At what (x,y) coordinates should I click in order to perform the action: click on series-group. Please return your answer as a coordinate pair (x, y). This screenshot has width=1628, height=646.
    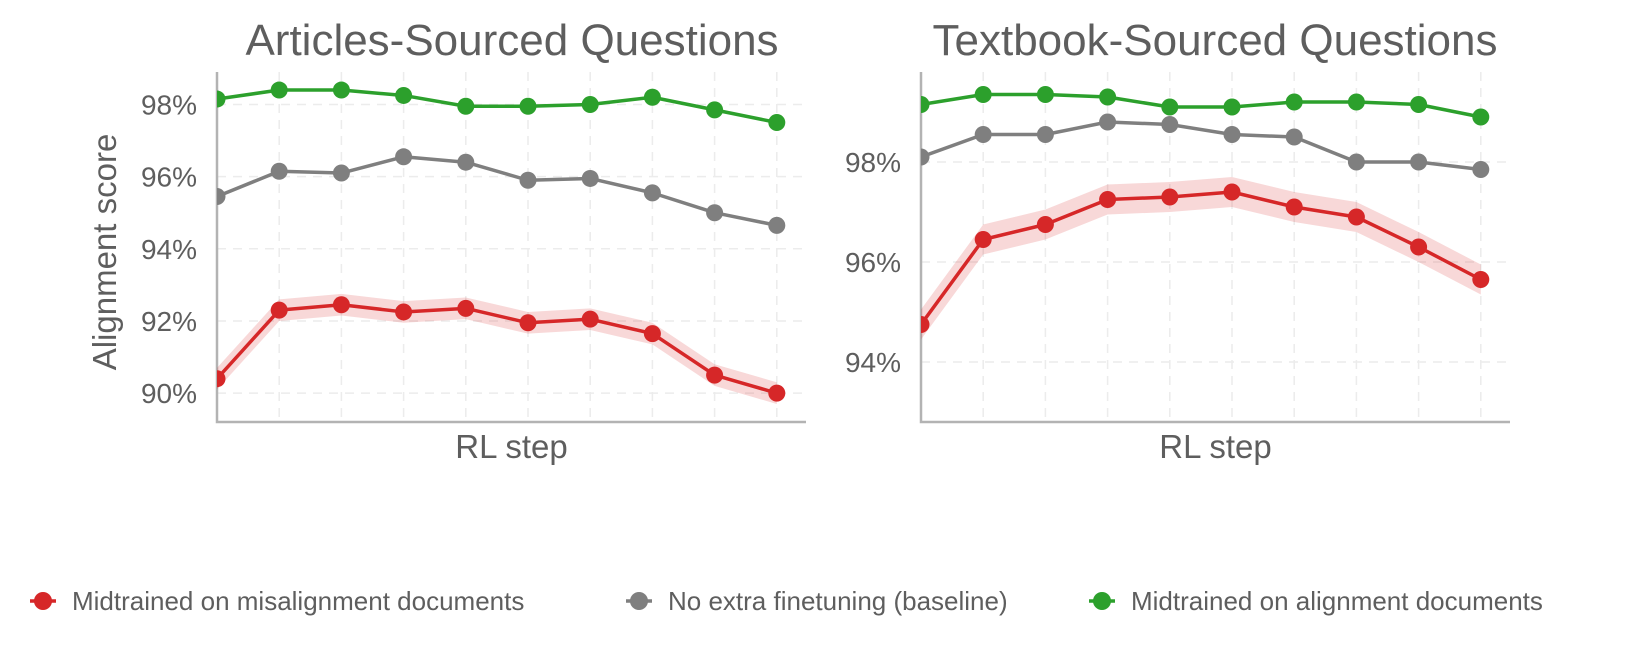
    Looking at the image, I should click on (1205, 213).